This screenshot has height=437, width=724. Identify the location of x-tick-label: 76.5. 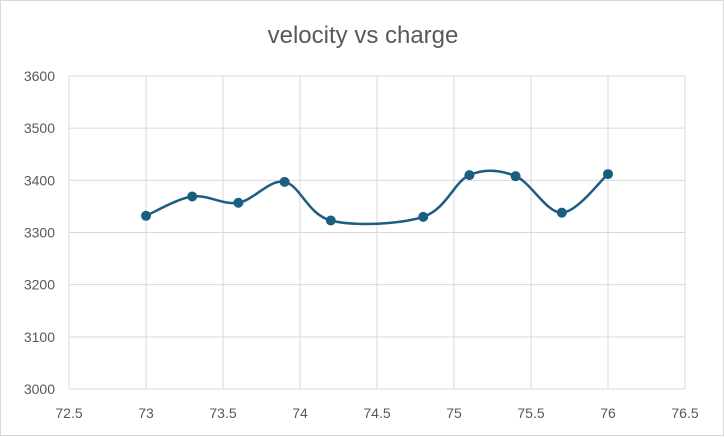
(684, 413).